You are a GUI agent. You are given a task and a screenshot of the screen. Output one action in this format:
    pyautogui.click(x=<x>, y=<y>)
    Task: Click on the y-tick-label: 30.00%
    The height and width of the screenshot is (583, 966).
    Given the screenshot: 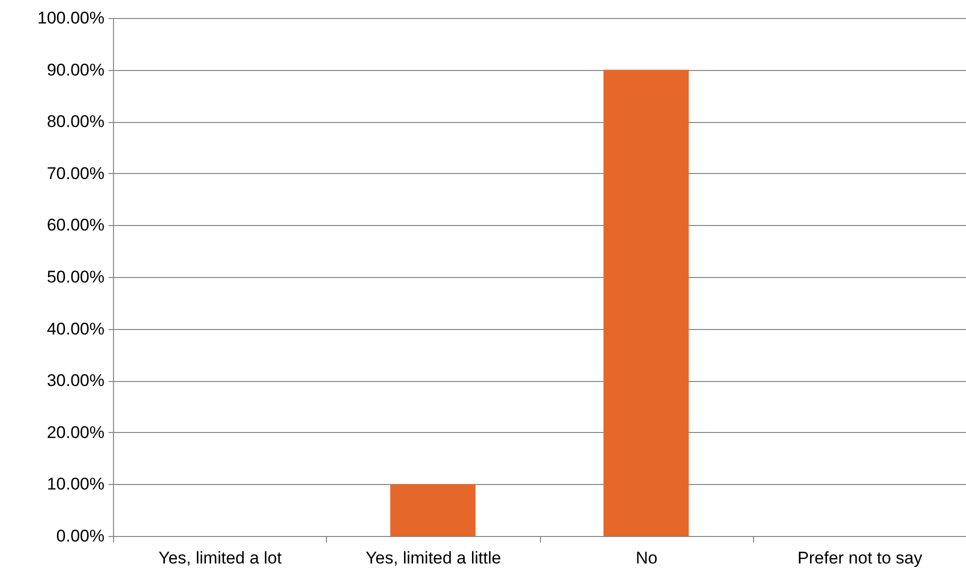 What is the action you would take?
    pyautogui.click(x=75, y=380)
    